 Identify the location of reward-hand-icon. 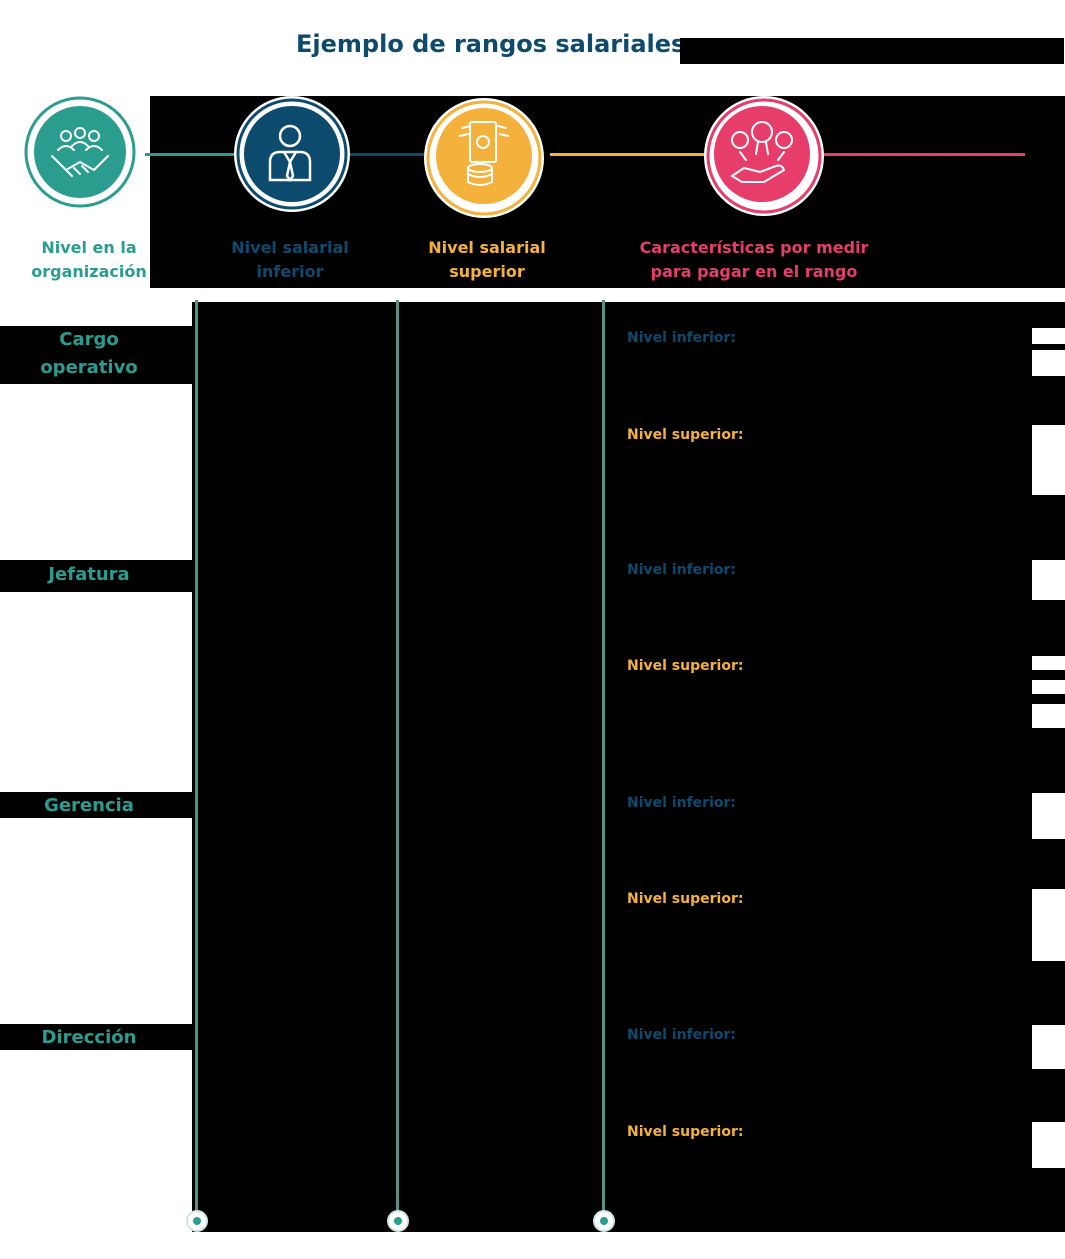
(764, 156).